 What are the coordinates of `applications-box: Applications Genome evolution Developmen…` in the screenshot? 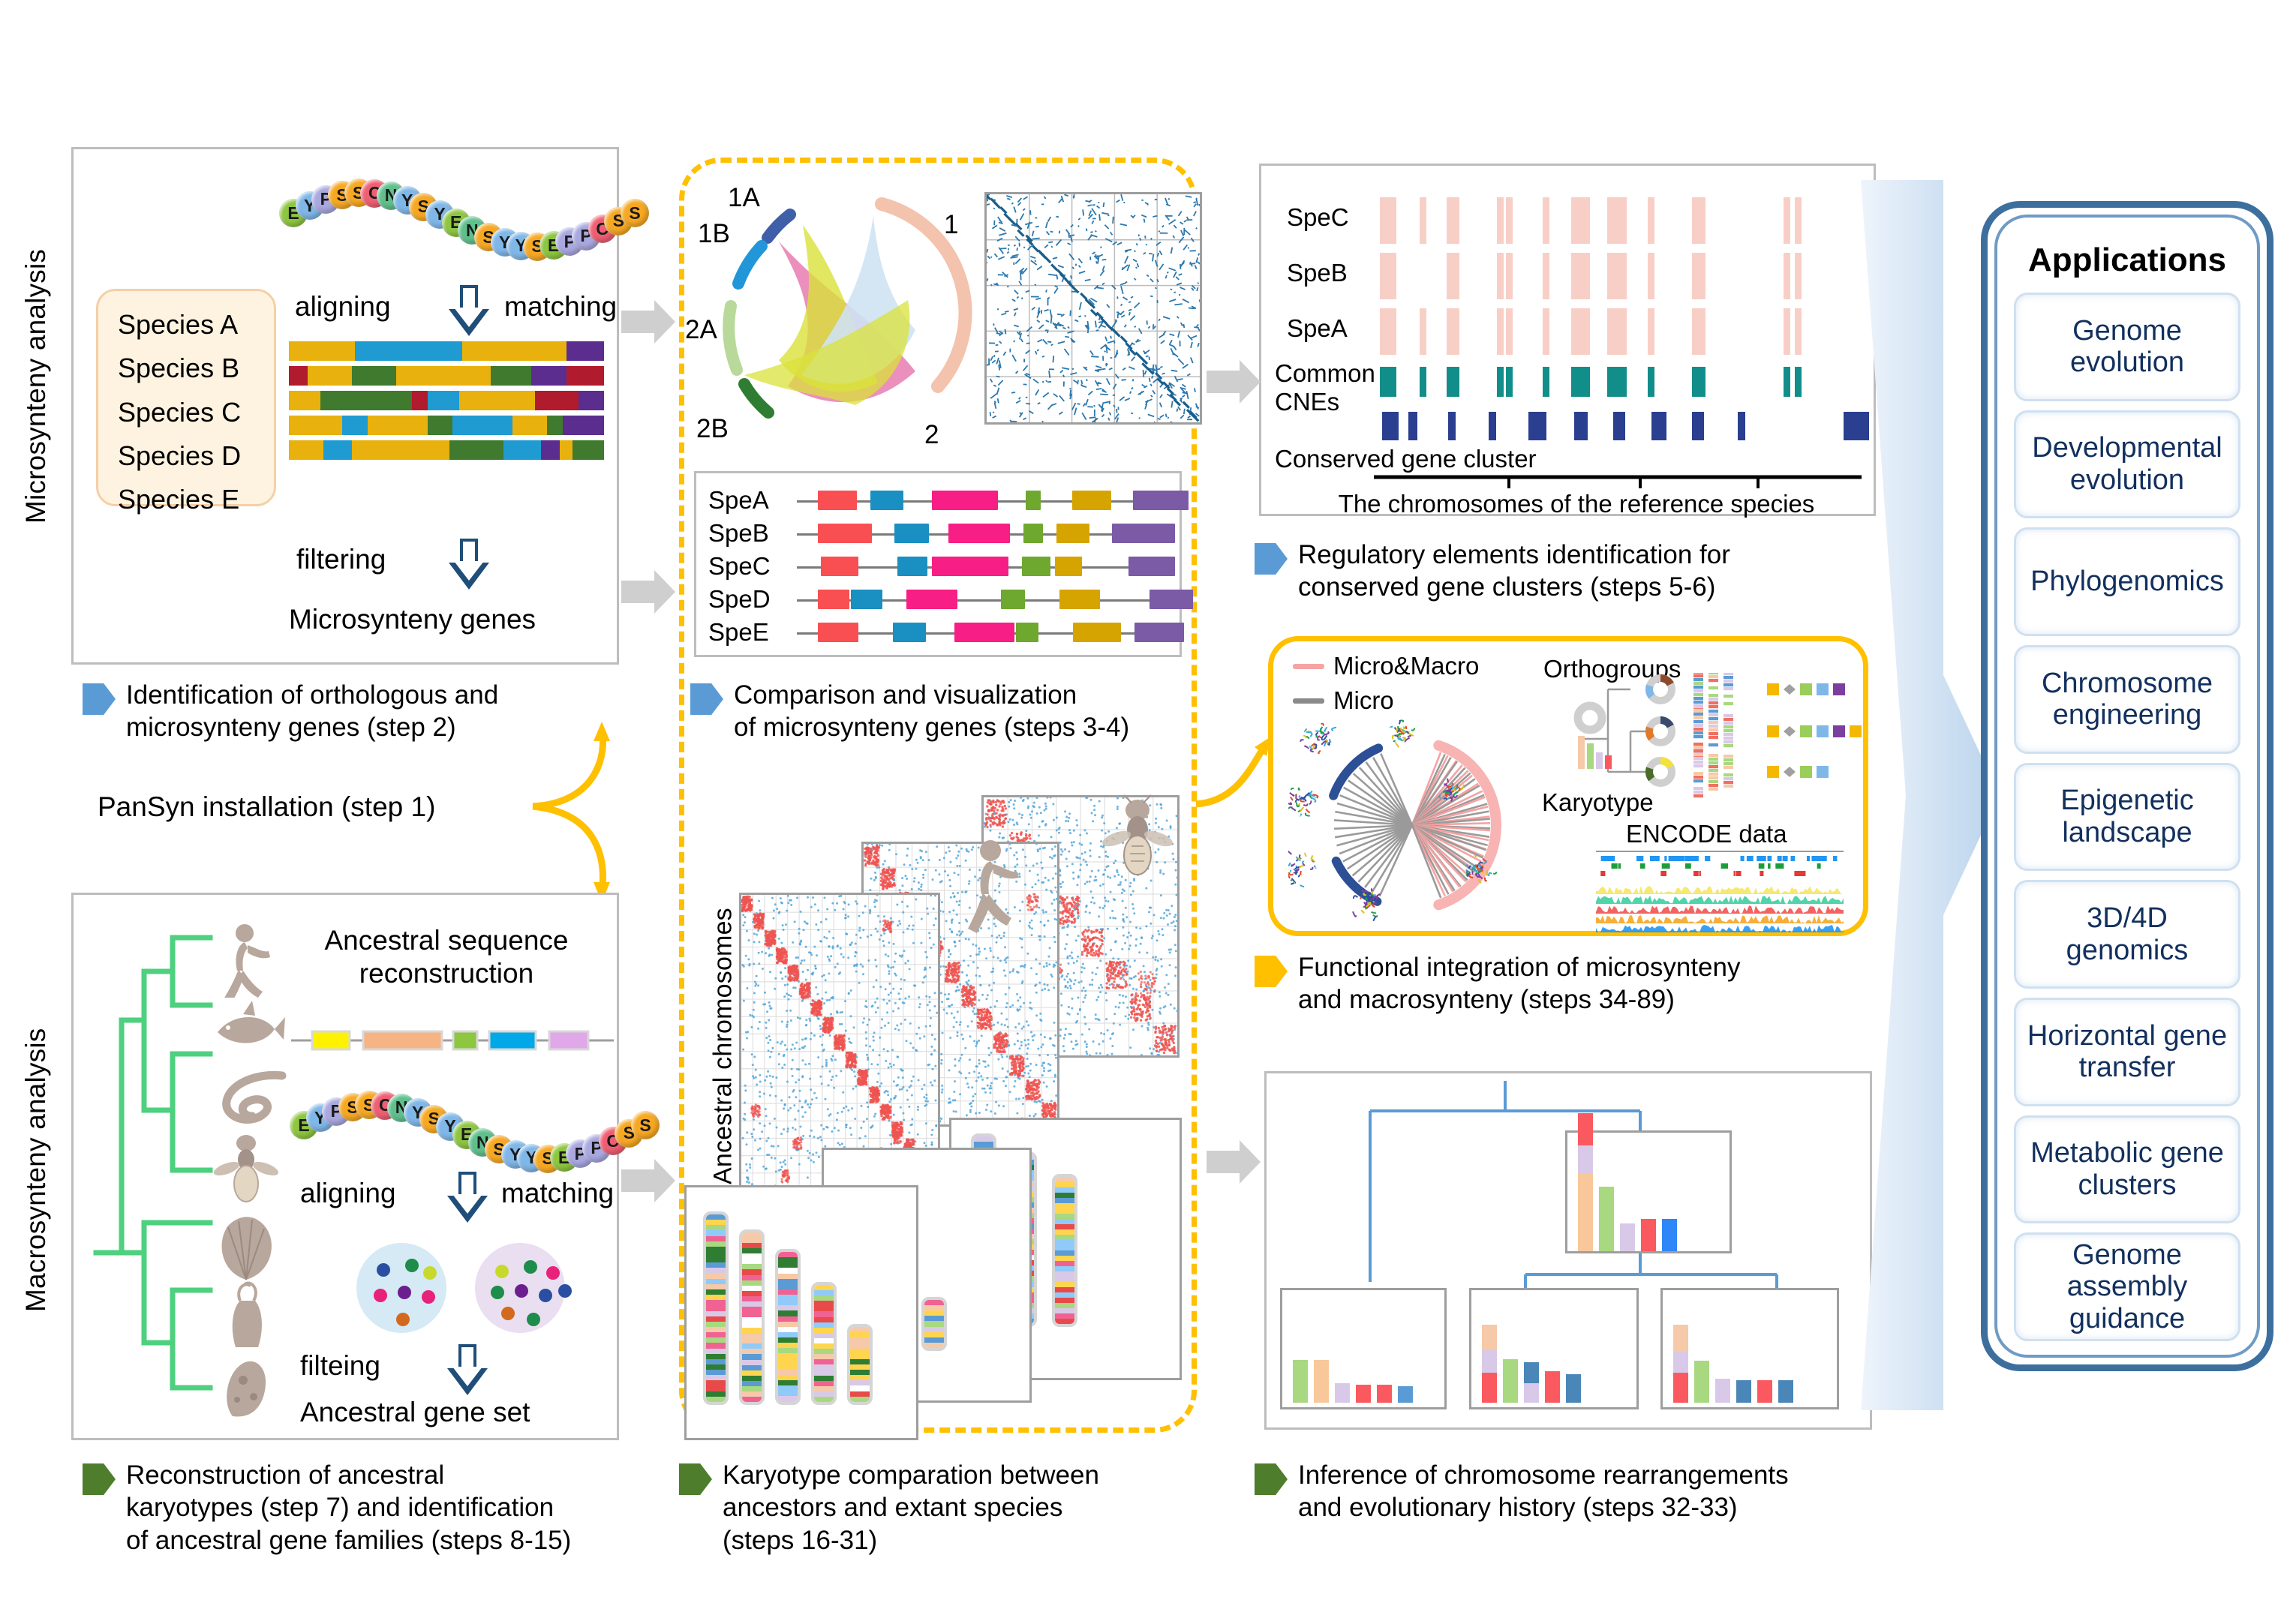 It's located at (2127, 786).